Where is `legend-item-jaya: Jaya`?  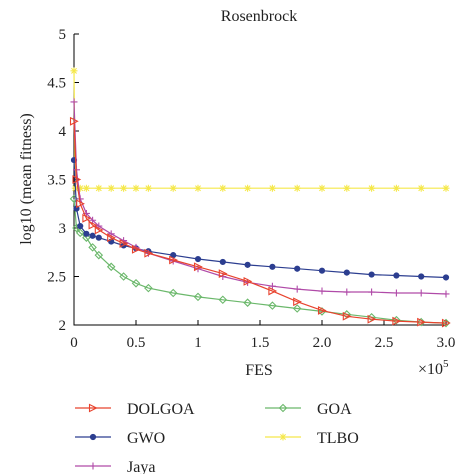 legend-item-jaya: Jaya is located at coordinates (115, 466).